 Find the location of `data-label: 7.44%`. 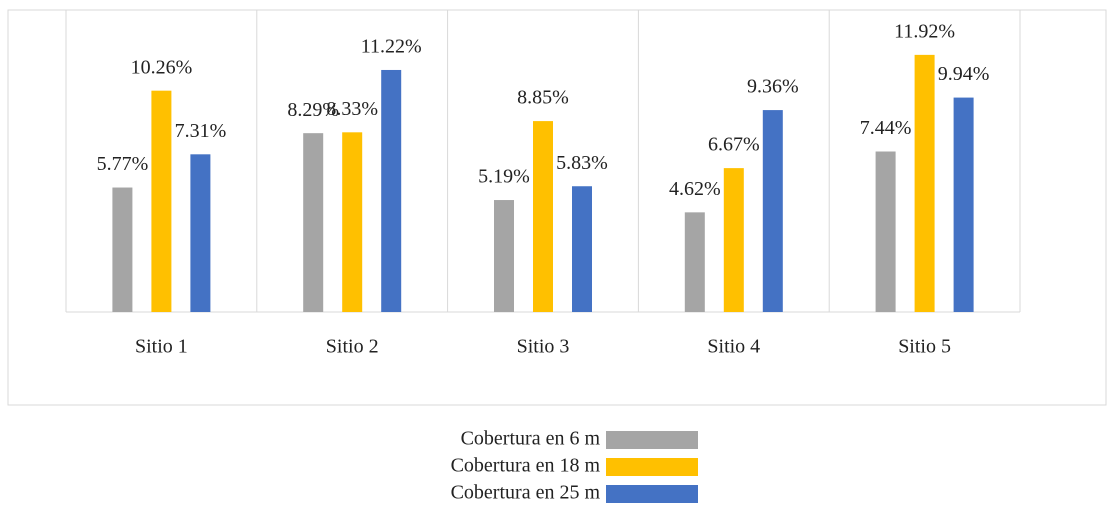

data-label: 7.44% is located at coordinates (886, 128).